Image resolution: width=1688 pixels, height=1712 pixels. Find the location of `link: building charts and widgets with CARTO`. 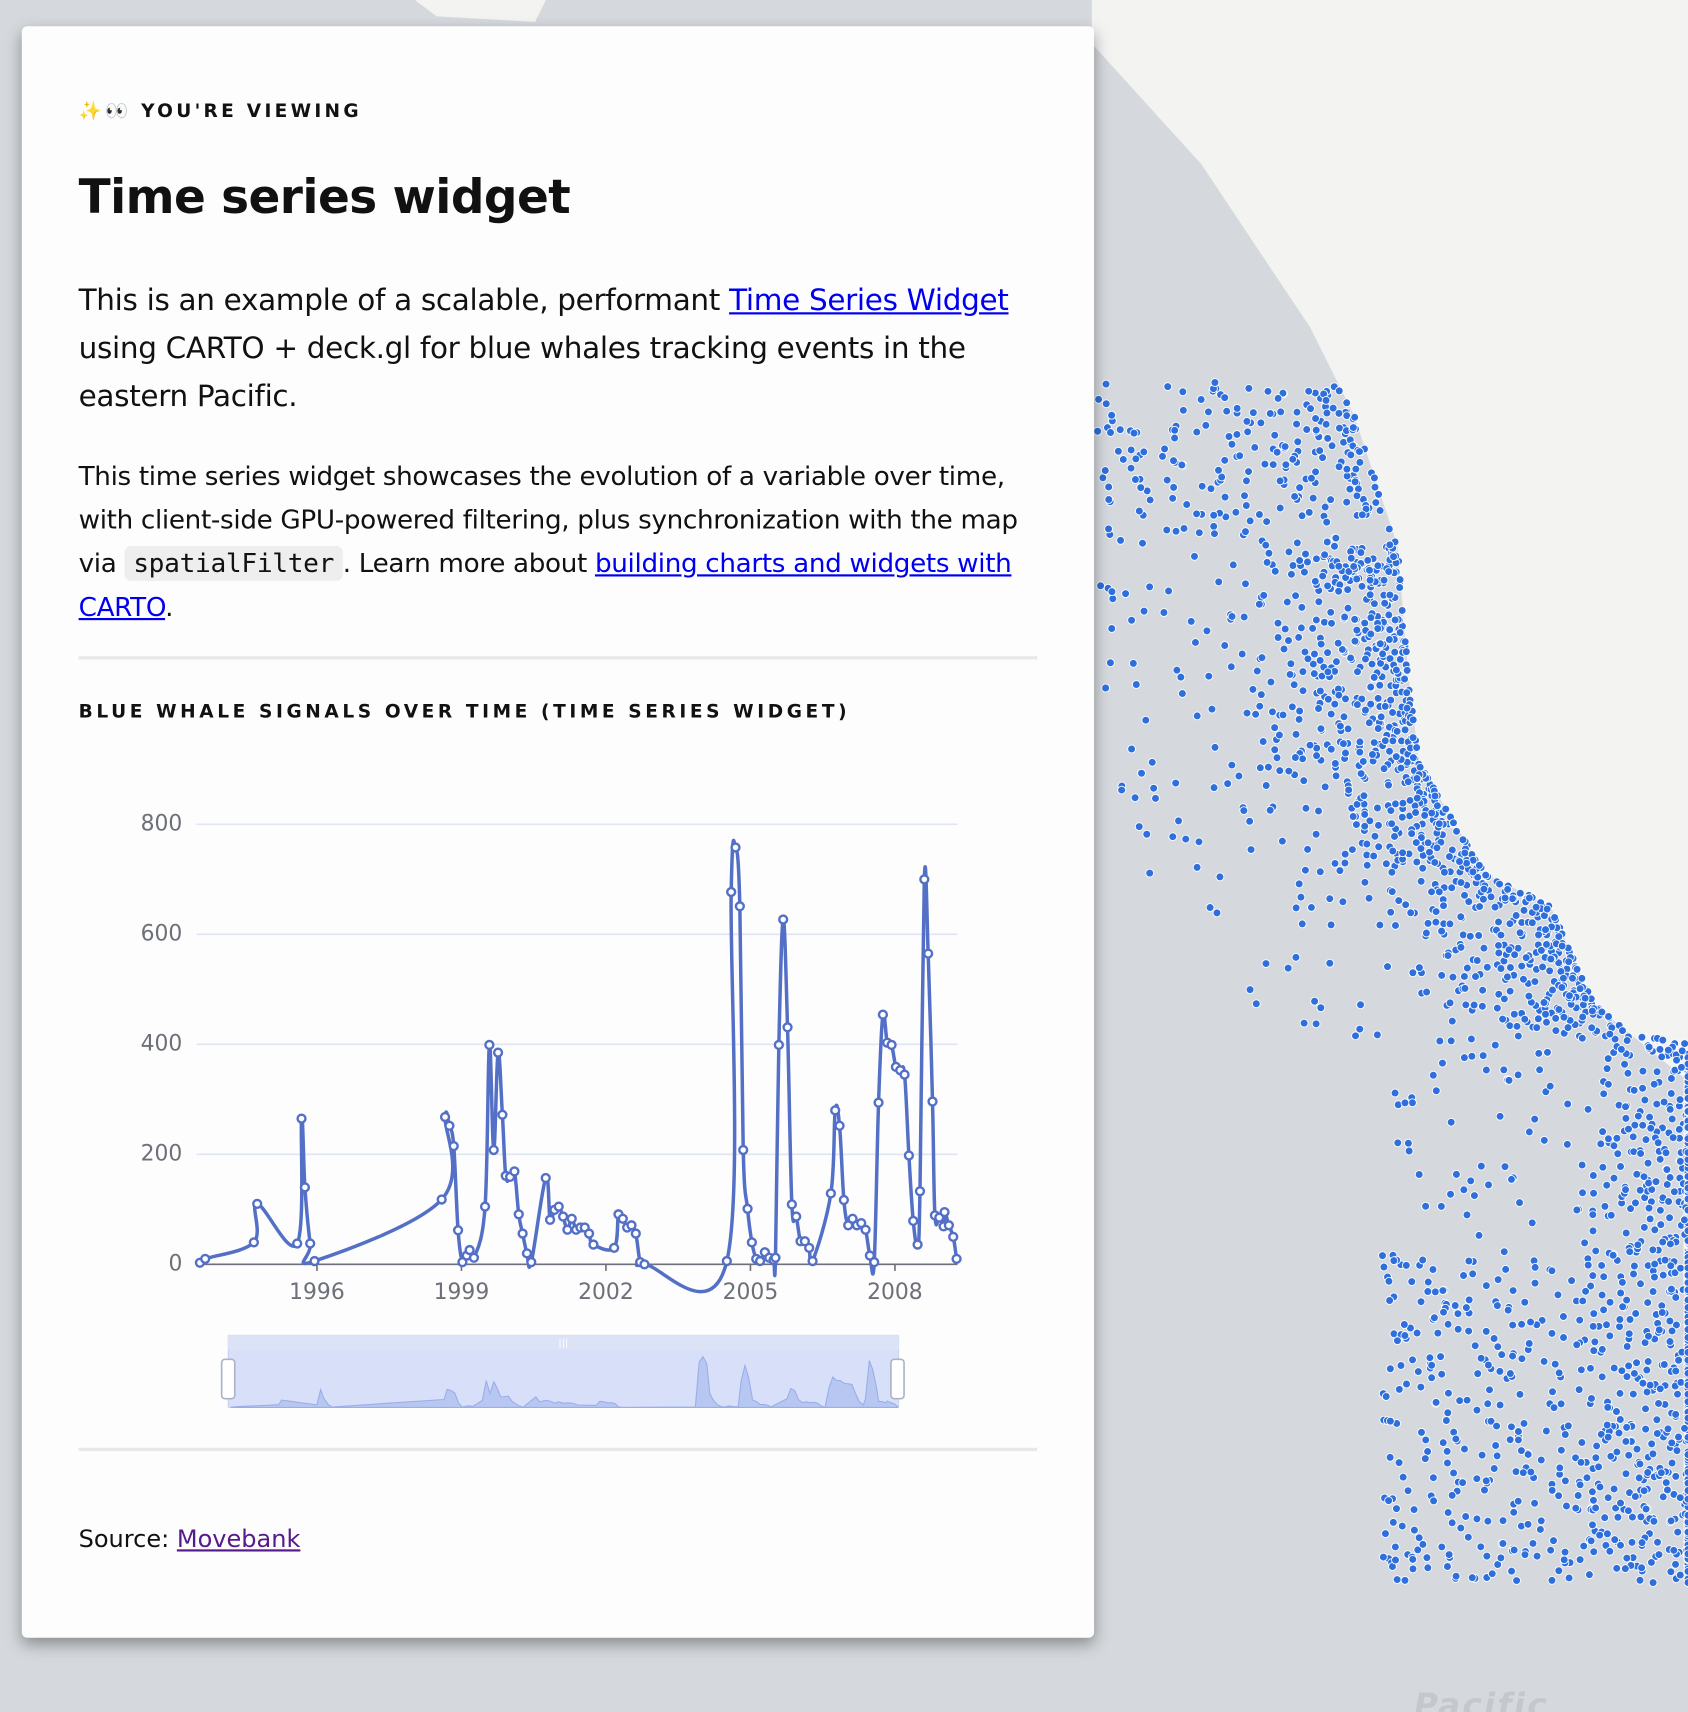

link: building charts and widgets with CARTO is located at coordinates (545, 585).